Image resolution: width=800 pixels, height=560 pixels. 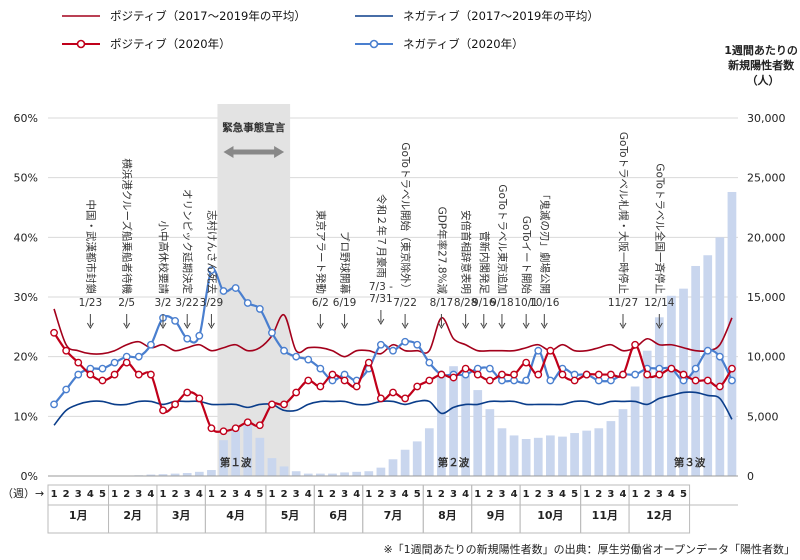 What do you see at coordinates (605, 515) in the screenshot?
I see `month-label: 11月` at bounding box center [605, 515].